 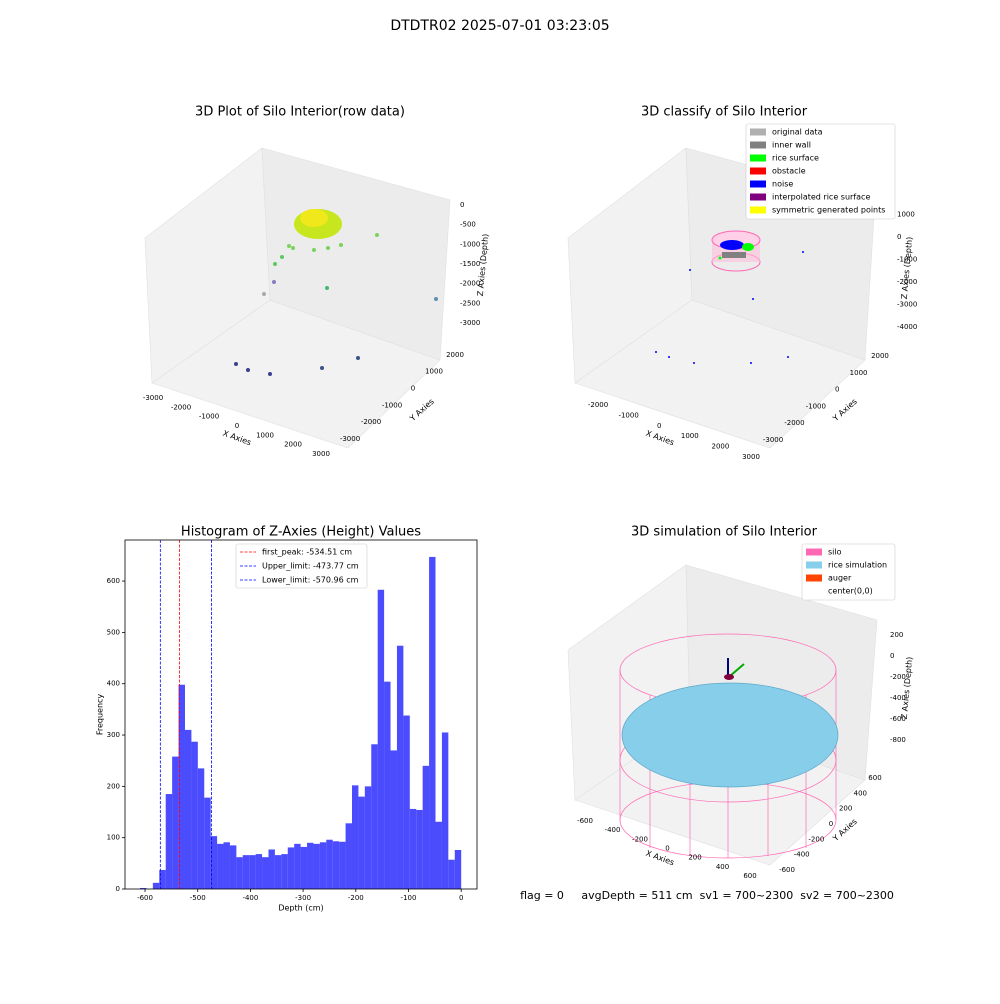 What do you see at coordinates (613, 830) in the screenshot?
I see `x-tick-label: -400` at bounding box center [613, 830].